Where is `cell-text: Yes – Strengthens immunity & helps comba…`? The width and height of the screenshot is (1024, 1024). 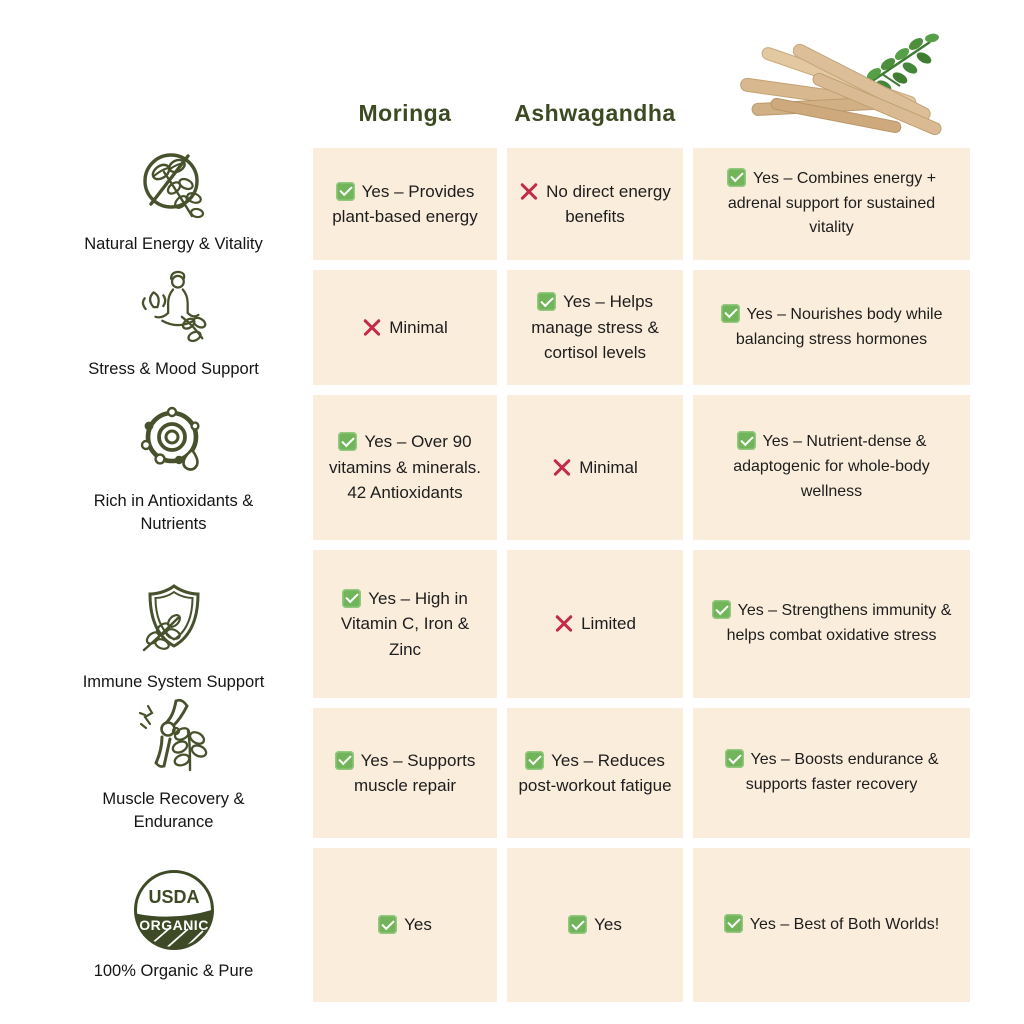 cell-text: Yes – Strengthens immunity & helps comba… is located at coordinates (839, 623).